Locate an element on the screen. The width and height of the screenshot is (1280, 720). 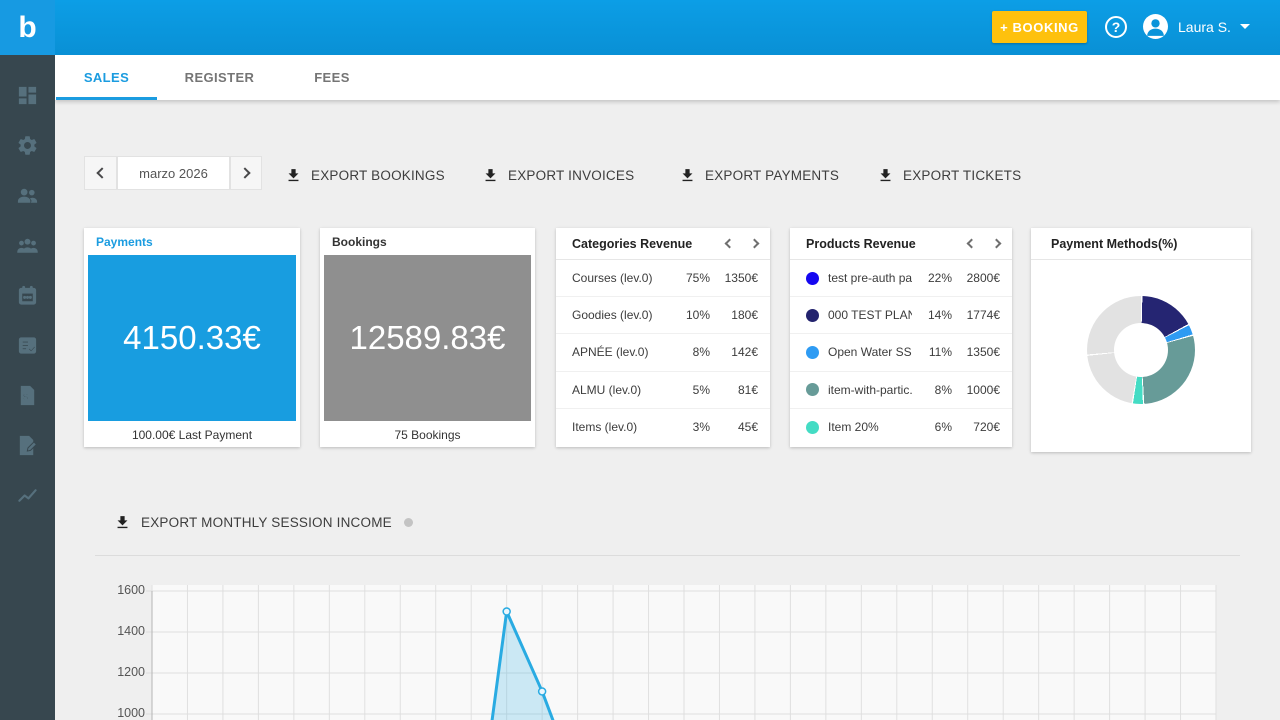
sidebar-item-register is located at coordinates (27, 345).